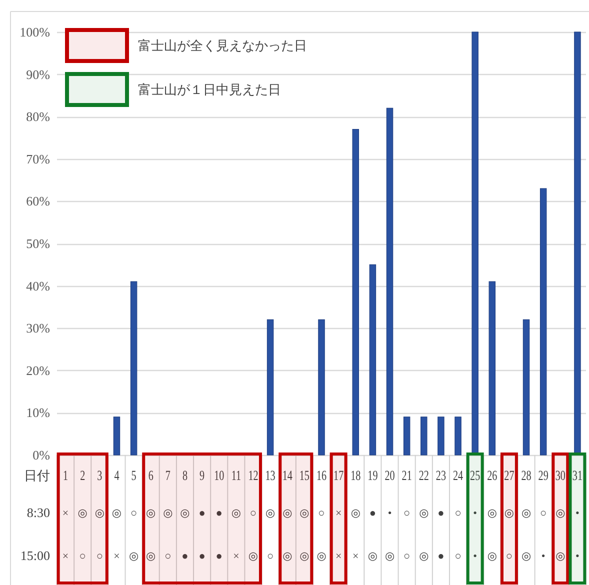 The image size is (589, 585). What do you see at coordinates (339, 475) in the screenshot?
I see `x-tick-label: 17` at bounding box center [339, 475].